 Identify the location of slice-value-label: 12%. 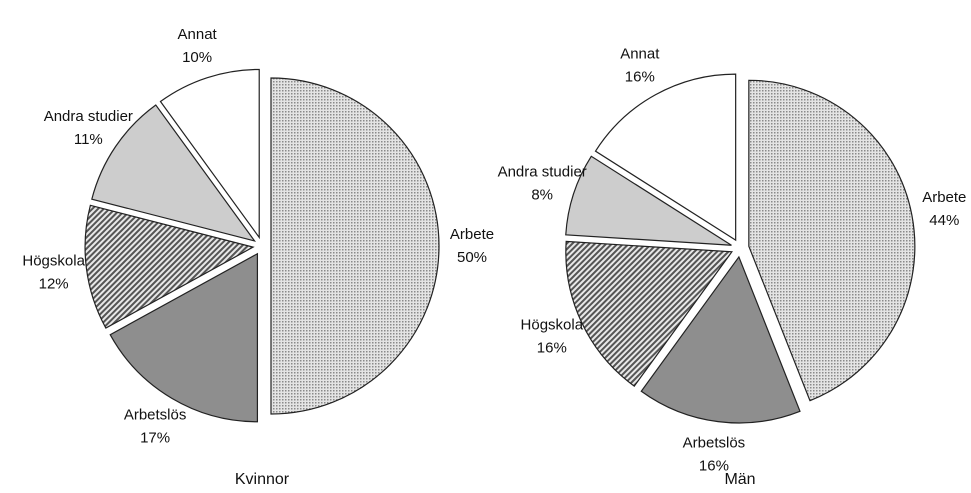
(54, 283).